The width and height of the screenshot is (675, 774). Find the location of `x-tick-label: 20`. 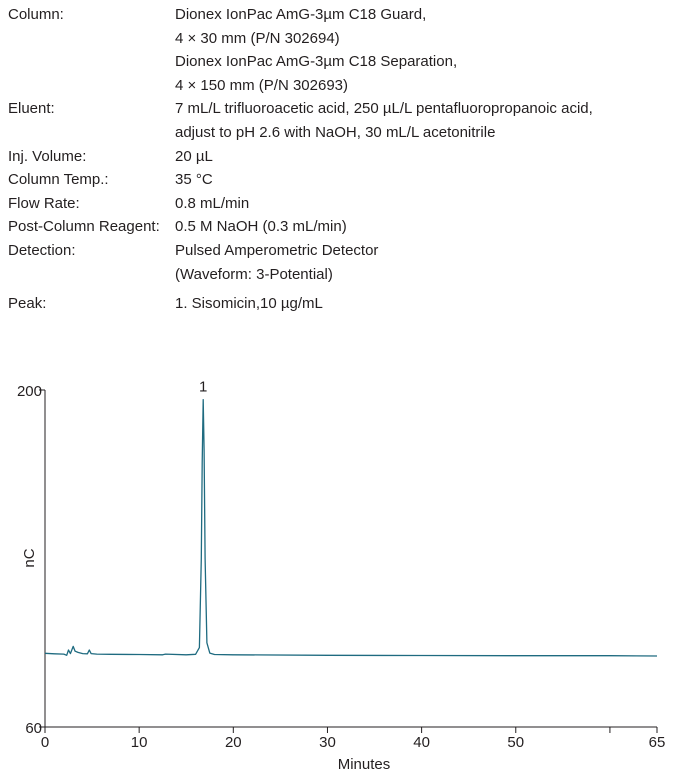

x-tick-label: 20 is located at coordinates (233, 742).